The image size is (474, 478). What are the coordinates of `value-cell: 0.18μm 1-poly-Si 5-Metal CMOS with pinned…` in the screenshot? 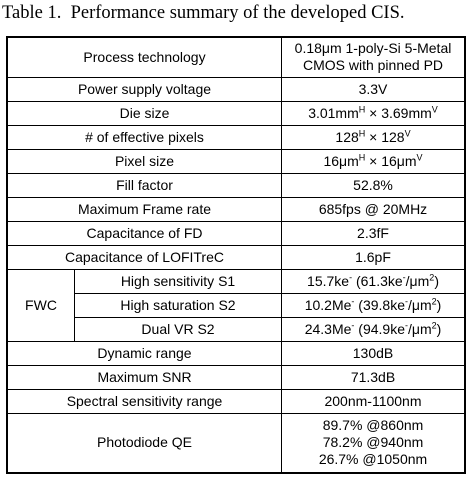 It's located at (373, 57).